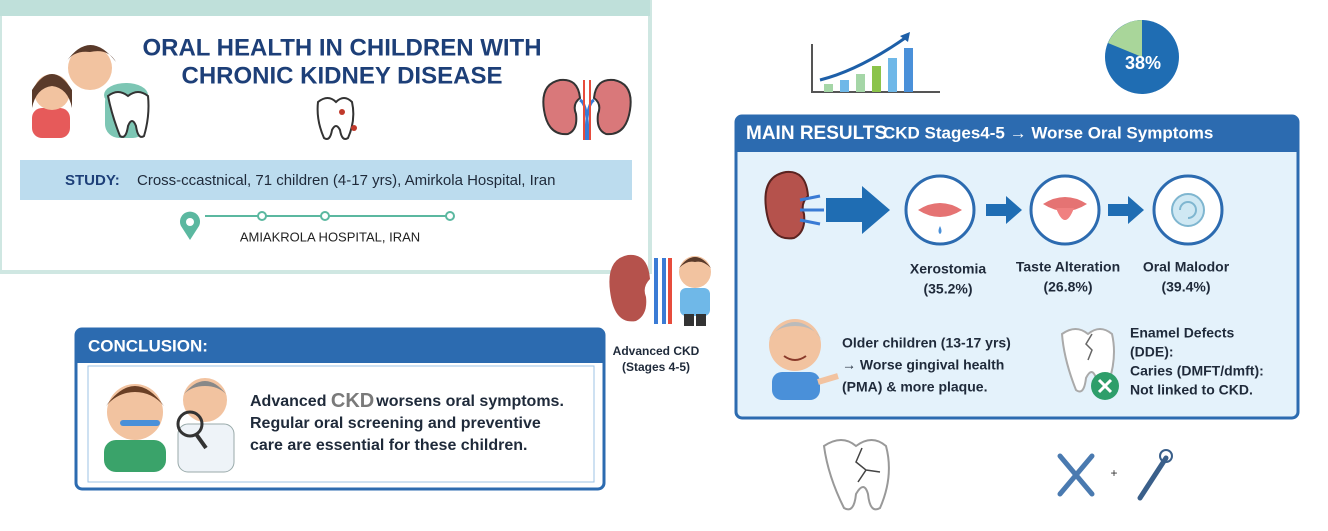 This screenshot has height=531, width=1328. What do you see at coordinates (341, 47) in the screenshot?
I see `title-line: ORAL HEALTH IN CHILDREN WITH` at bounding box center [341, 47].